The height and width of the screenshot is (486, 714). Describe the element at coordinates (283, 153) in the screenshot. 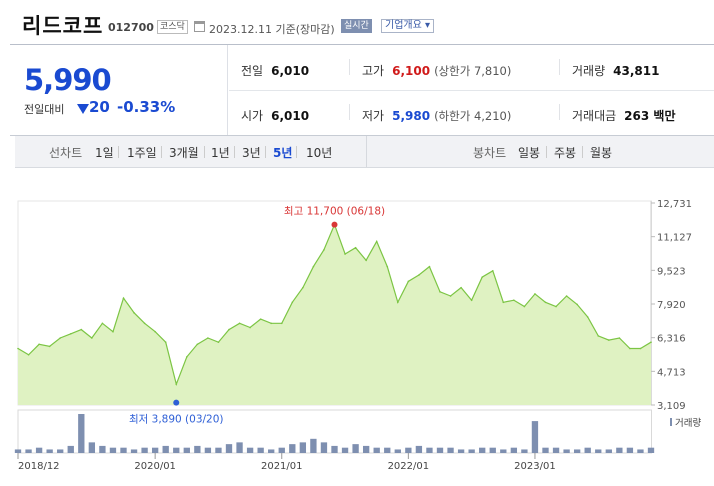

I see `period-tab-5y: 5년` at that location.